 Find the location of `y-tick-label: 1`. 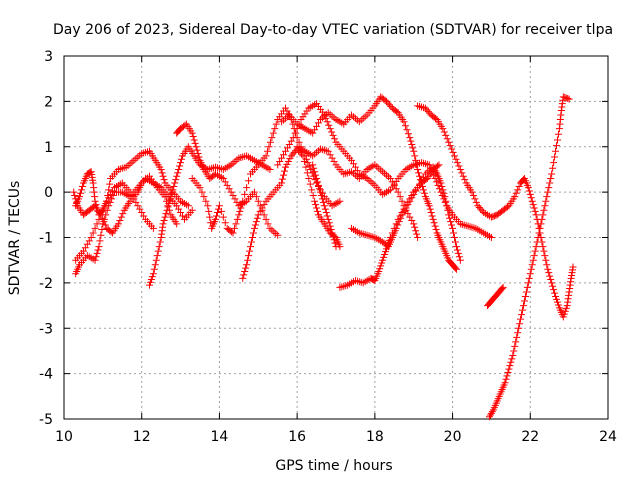

y-tick-label: 1 is located at coordinates (48, 148).